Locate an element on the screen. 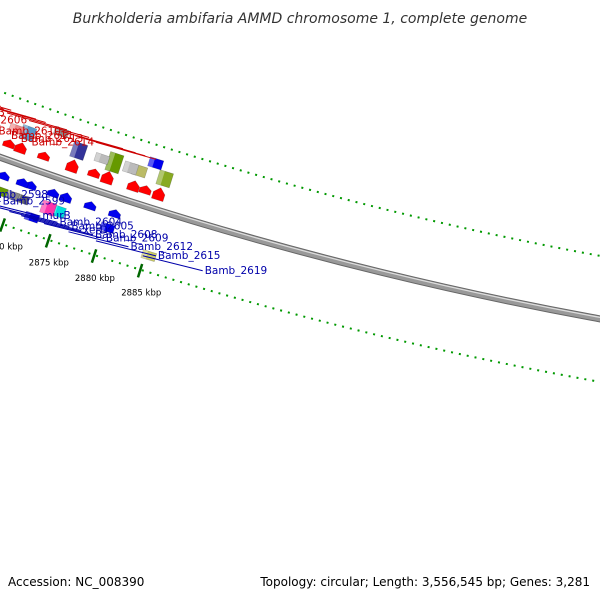 This screenshot has width=600, height=600. right-gene-label: xerD is located at coordinates (95, 231).